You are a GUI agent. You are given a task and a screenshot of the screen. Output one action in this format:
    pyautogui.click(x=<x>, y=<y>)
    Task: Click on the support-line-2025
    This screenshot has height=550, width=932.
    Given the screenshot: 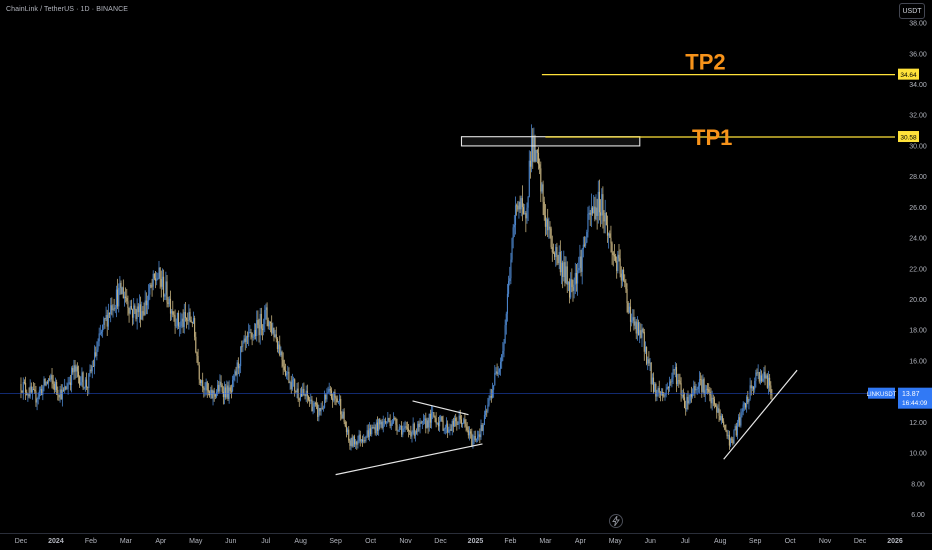 What is the action you would take?
    pyautogui.click(x=760, y=414)
    